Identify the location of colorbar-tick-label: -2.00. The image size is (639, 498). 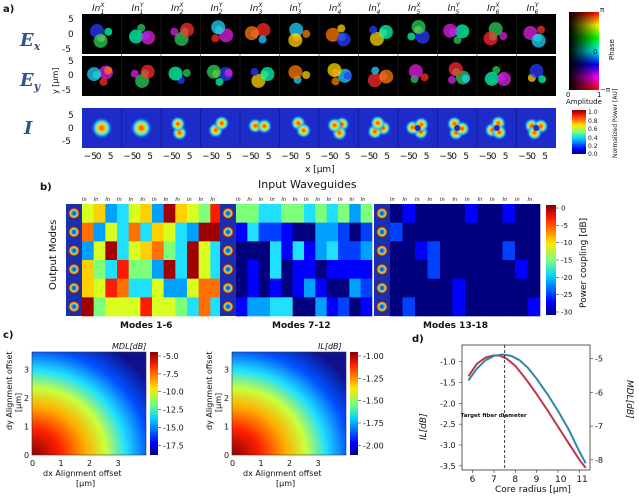
(373, 445).